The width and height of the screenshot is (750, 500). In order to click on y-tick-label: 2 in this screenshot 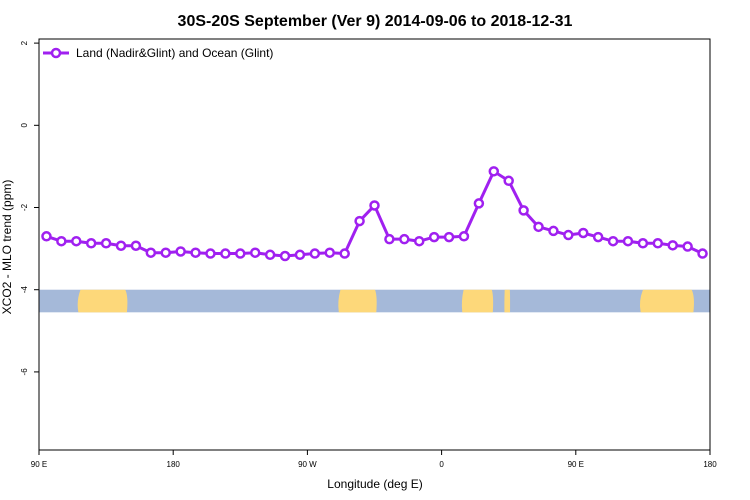, I will do `click(24, 42)`.